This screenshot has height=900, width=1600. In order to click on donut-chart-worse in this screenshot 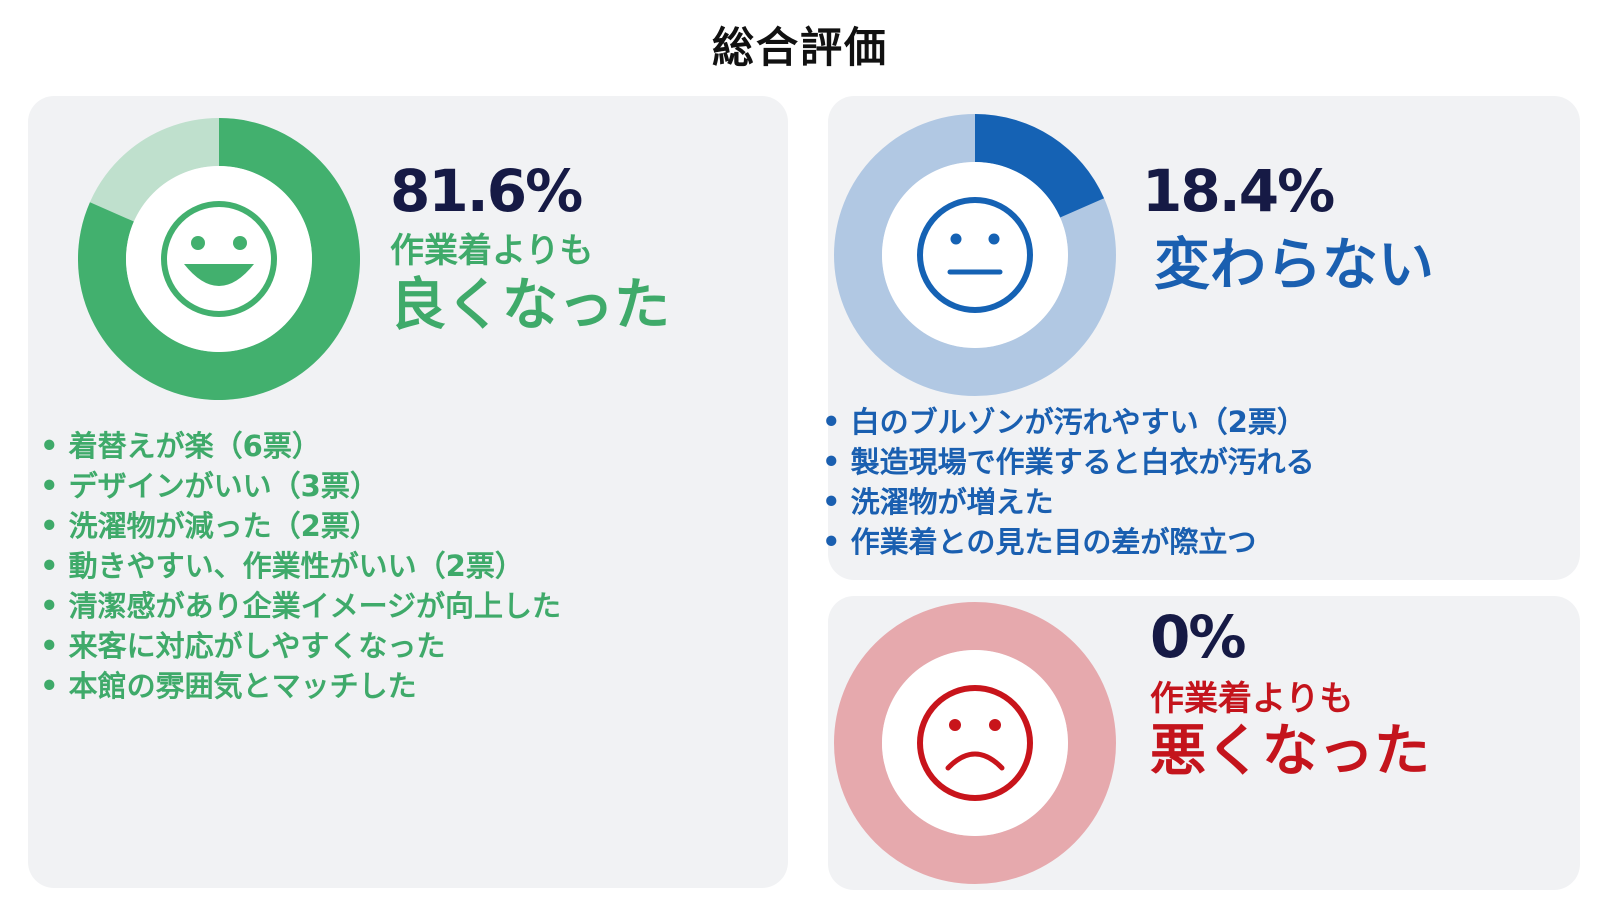, I will do `click(975, 743)`.